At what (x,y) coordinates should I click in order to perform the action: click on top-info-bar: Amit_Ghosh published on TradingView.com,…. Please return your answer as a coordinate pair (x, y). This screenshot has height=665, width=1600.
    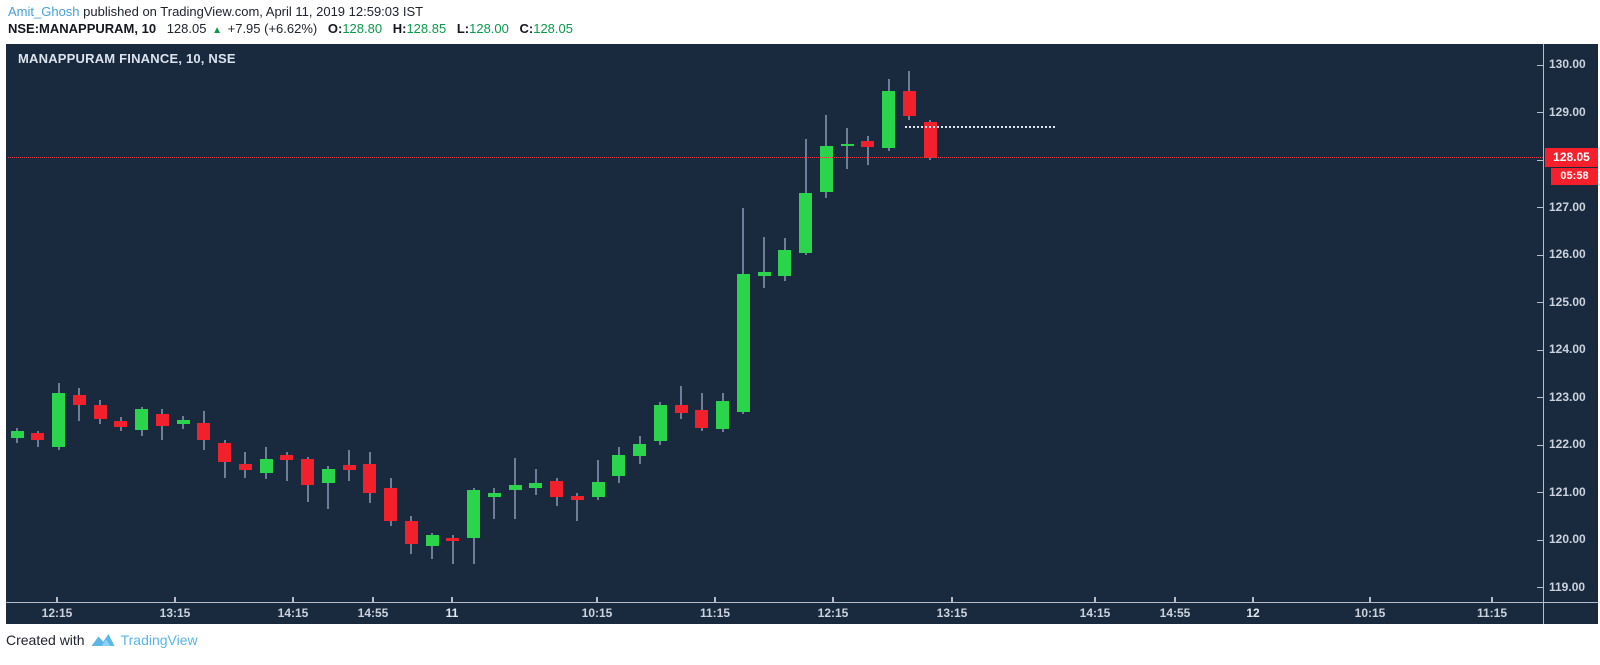
    Looking at the image, I should click on (800, 22).